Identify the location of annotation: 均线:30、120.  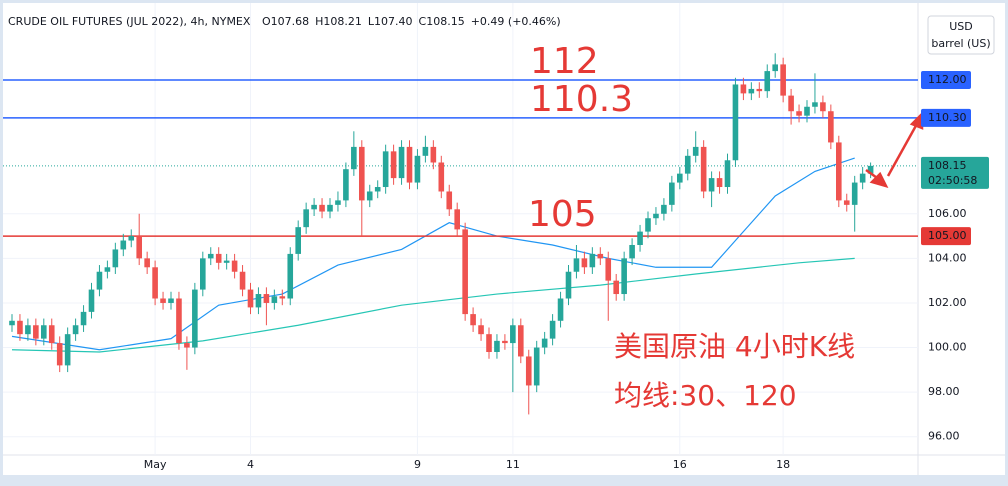
(705, 395).